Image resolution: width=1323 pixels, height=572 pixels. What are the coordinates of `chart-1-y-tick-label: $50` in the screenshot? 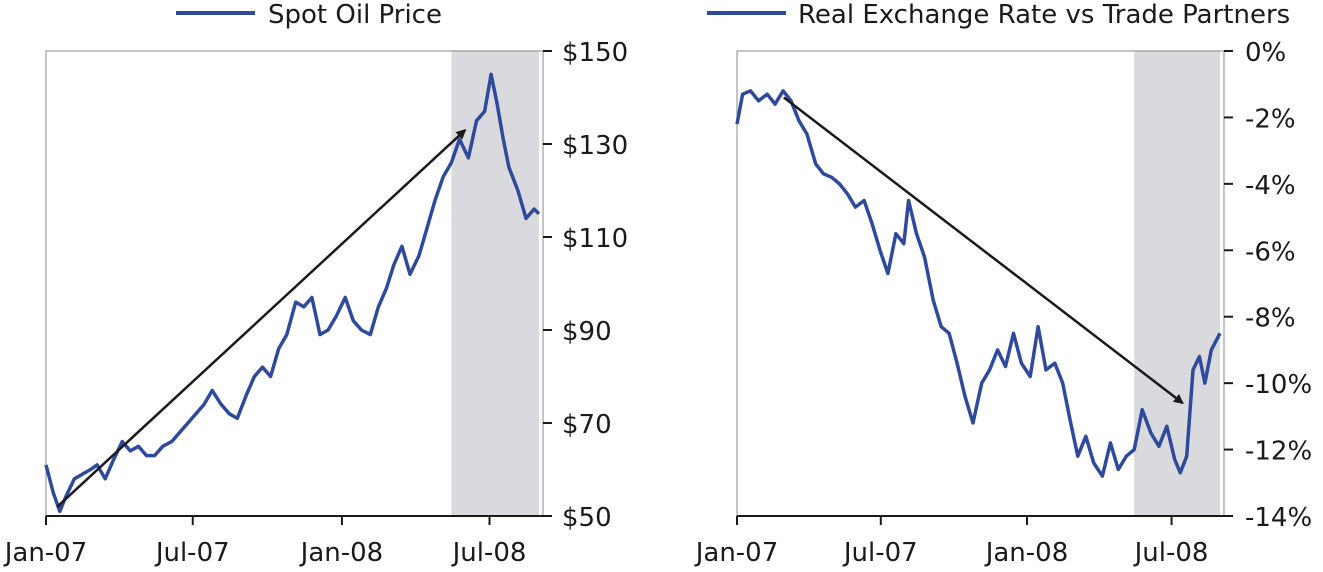 It's located at (587, 518).